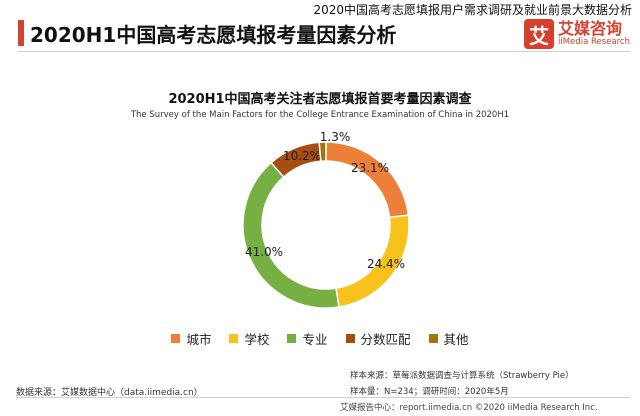 The image size is (640, 416). What do you see at coordinates (472, 10) in the screenshot?
I see `report-title: 2020中国高考志愿填报用户需求调研及就业前景大数据分析` at bounding box center [472, 10].